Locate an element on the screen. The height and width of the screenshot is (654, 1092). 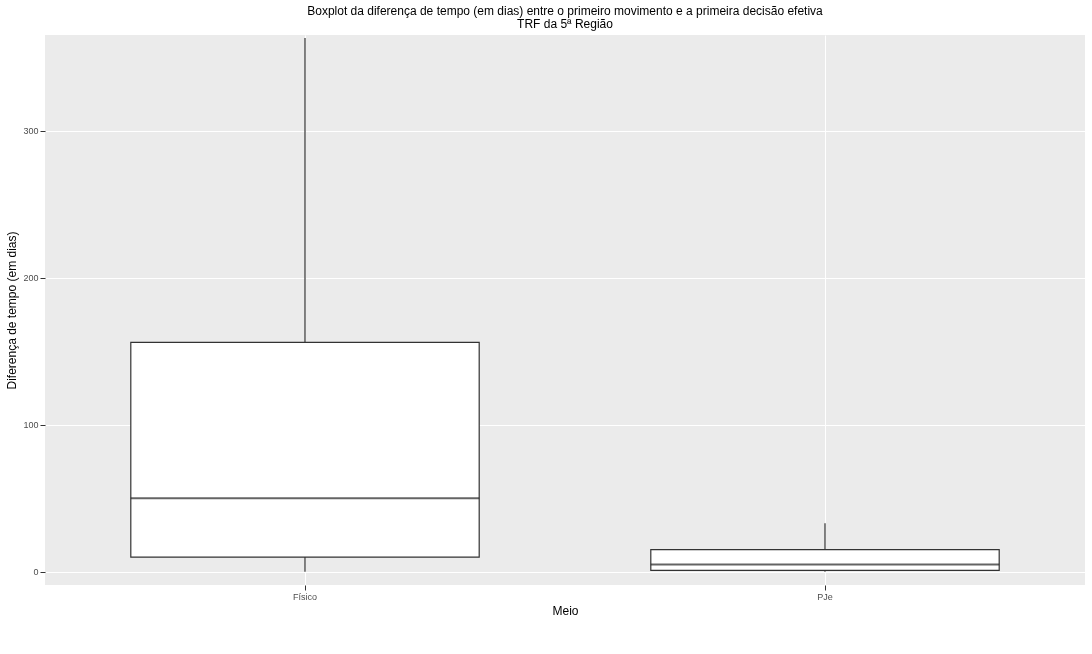
y-tick-label: 100 is located at coordinates (31, 425).